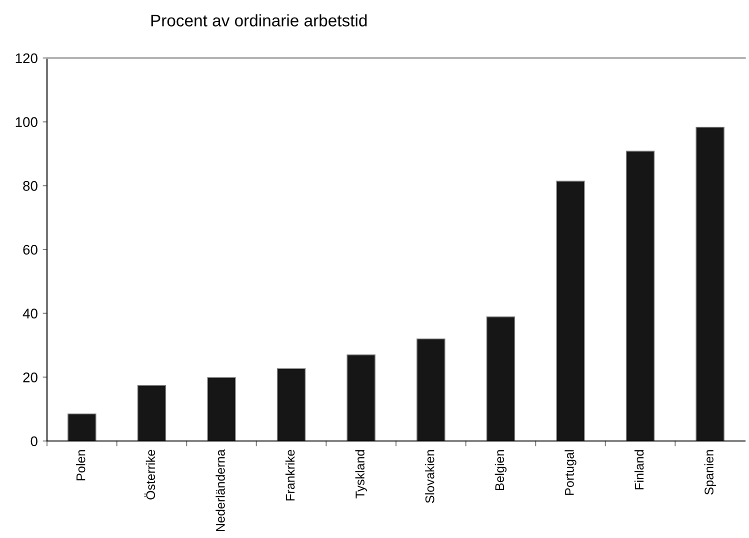 The width and height of the screenshot is (749, 538). I want to click on x-tick-label: Spanien, so click(710, 472).